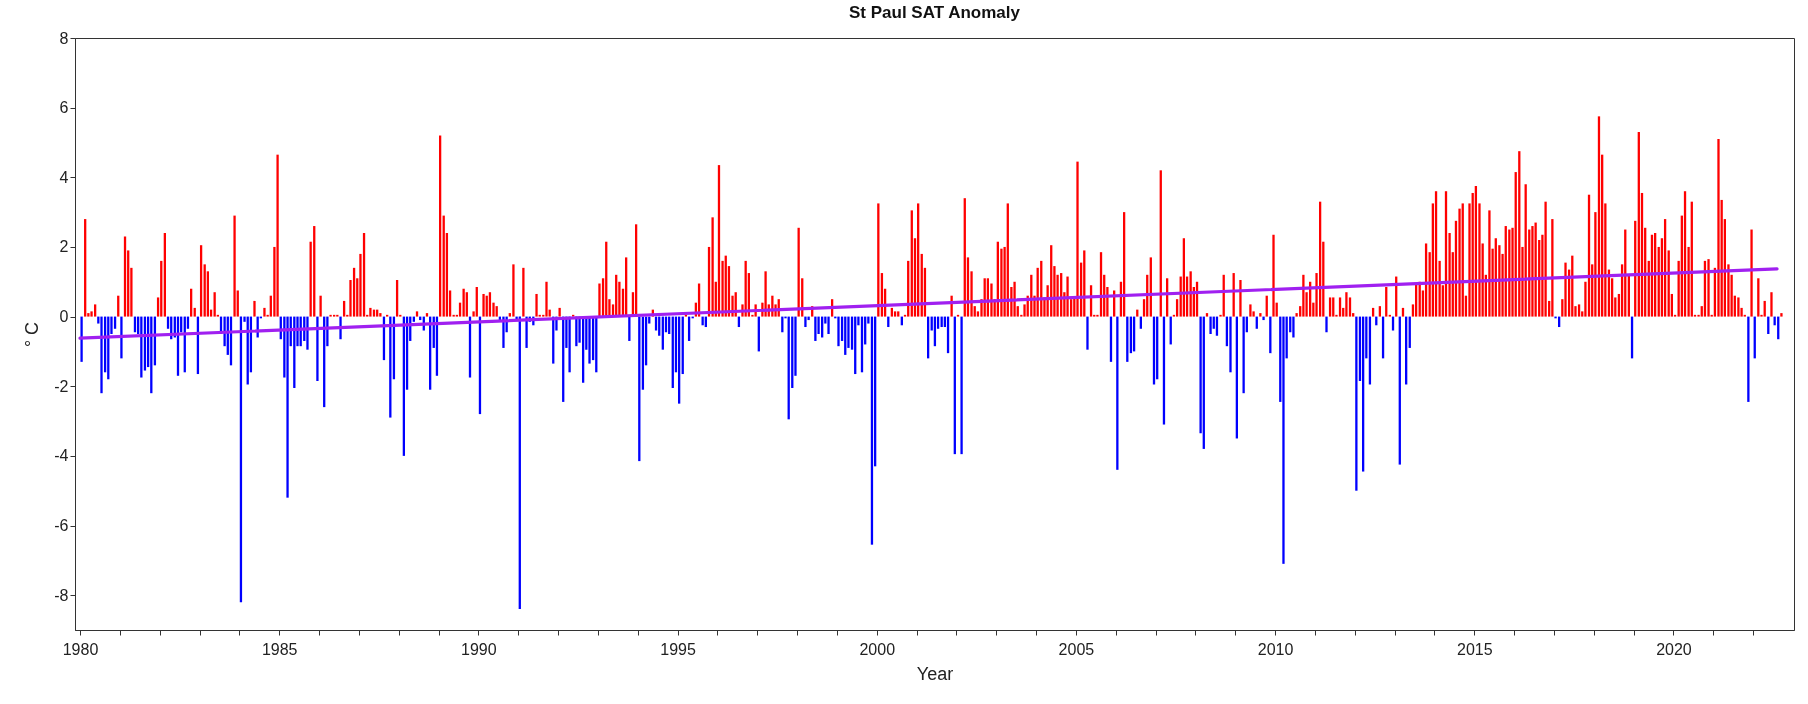  I want to click on chart-title: St Paul SAT Anomaly, so click(935, 12).